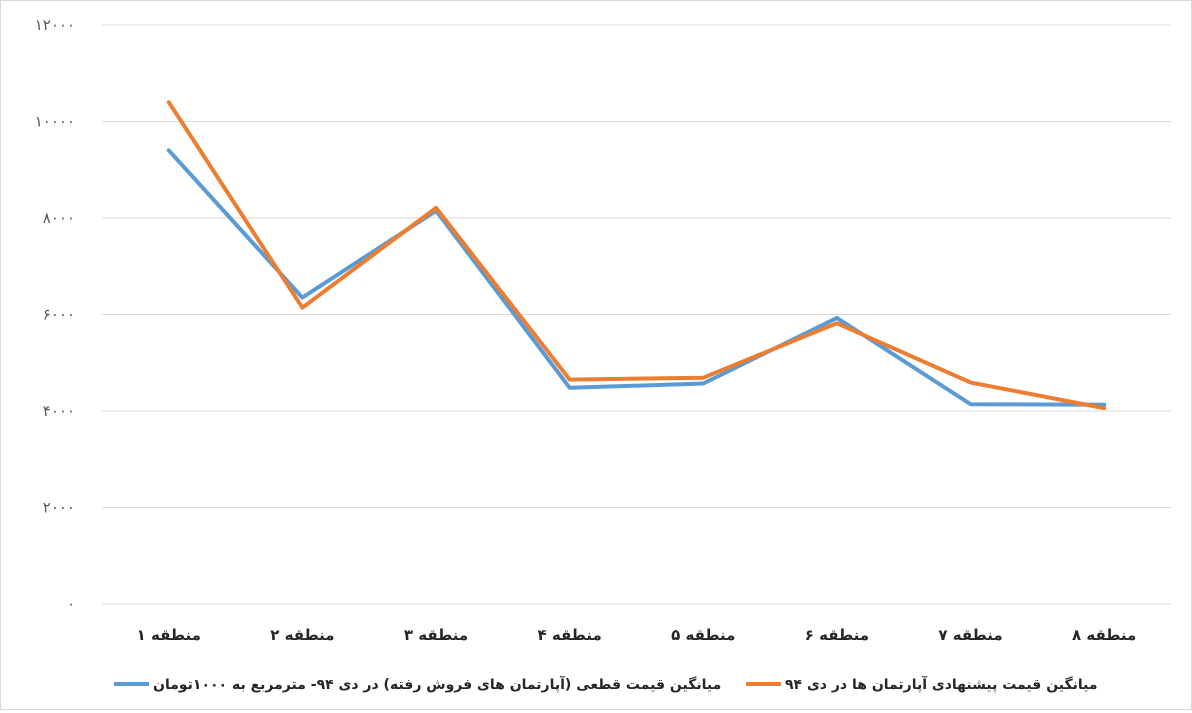 This screenshot has width=1192, height=713. I want to click on y-tick-label: ۲۰۰۰, so click(59, 508).